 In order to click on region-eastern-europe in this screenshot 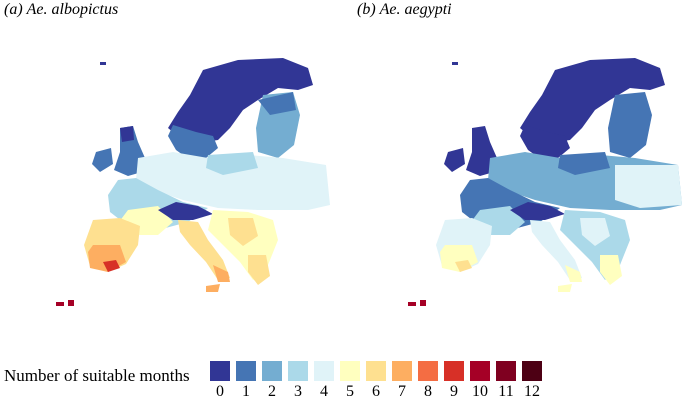, I will do `click(648, 186)`.